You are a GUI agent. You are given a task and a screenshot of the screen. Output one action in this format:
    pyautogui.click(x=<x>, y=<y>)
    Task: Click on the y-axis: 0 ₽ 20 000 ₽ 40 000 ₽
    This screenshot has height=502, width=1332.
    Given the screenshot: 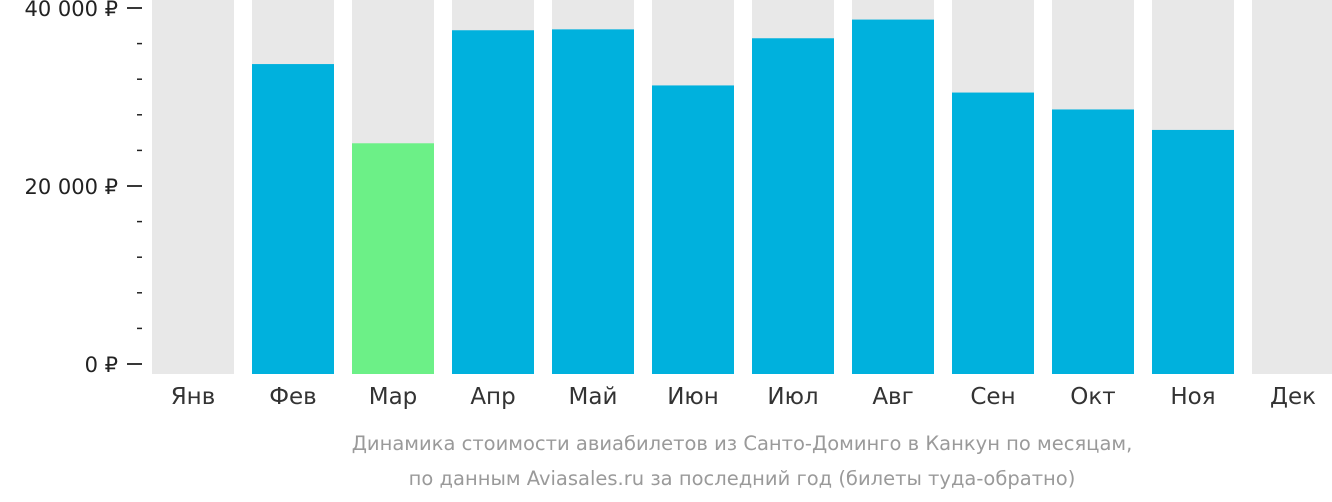 What is the action you would take?
    pyautogui.click(x=83, y=188)
    